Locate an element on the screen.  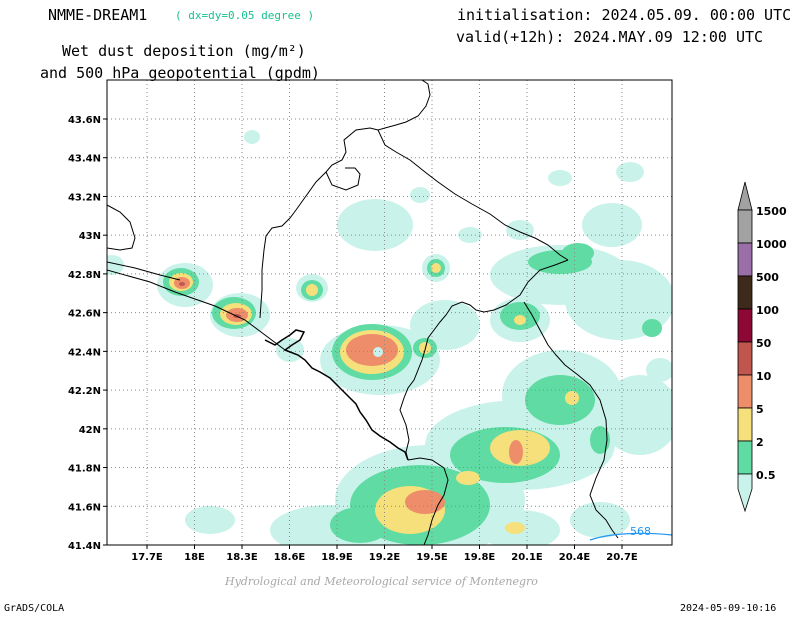
lon-tick-label: 19.8E is located at coordinates (480, 557).